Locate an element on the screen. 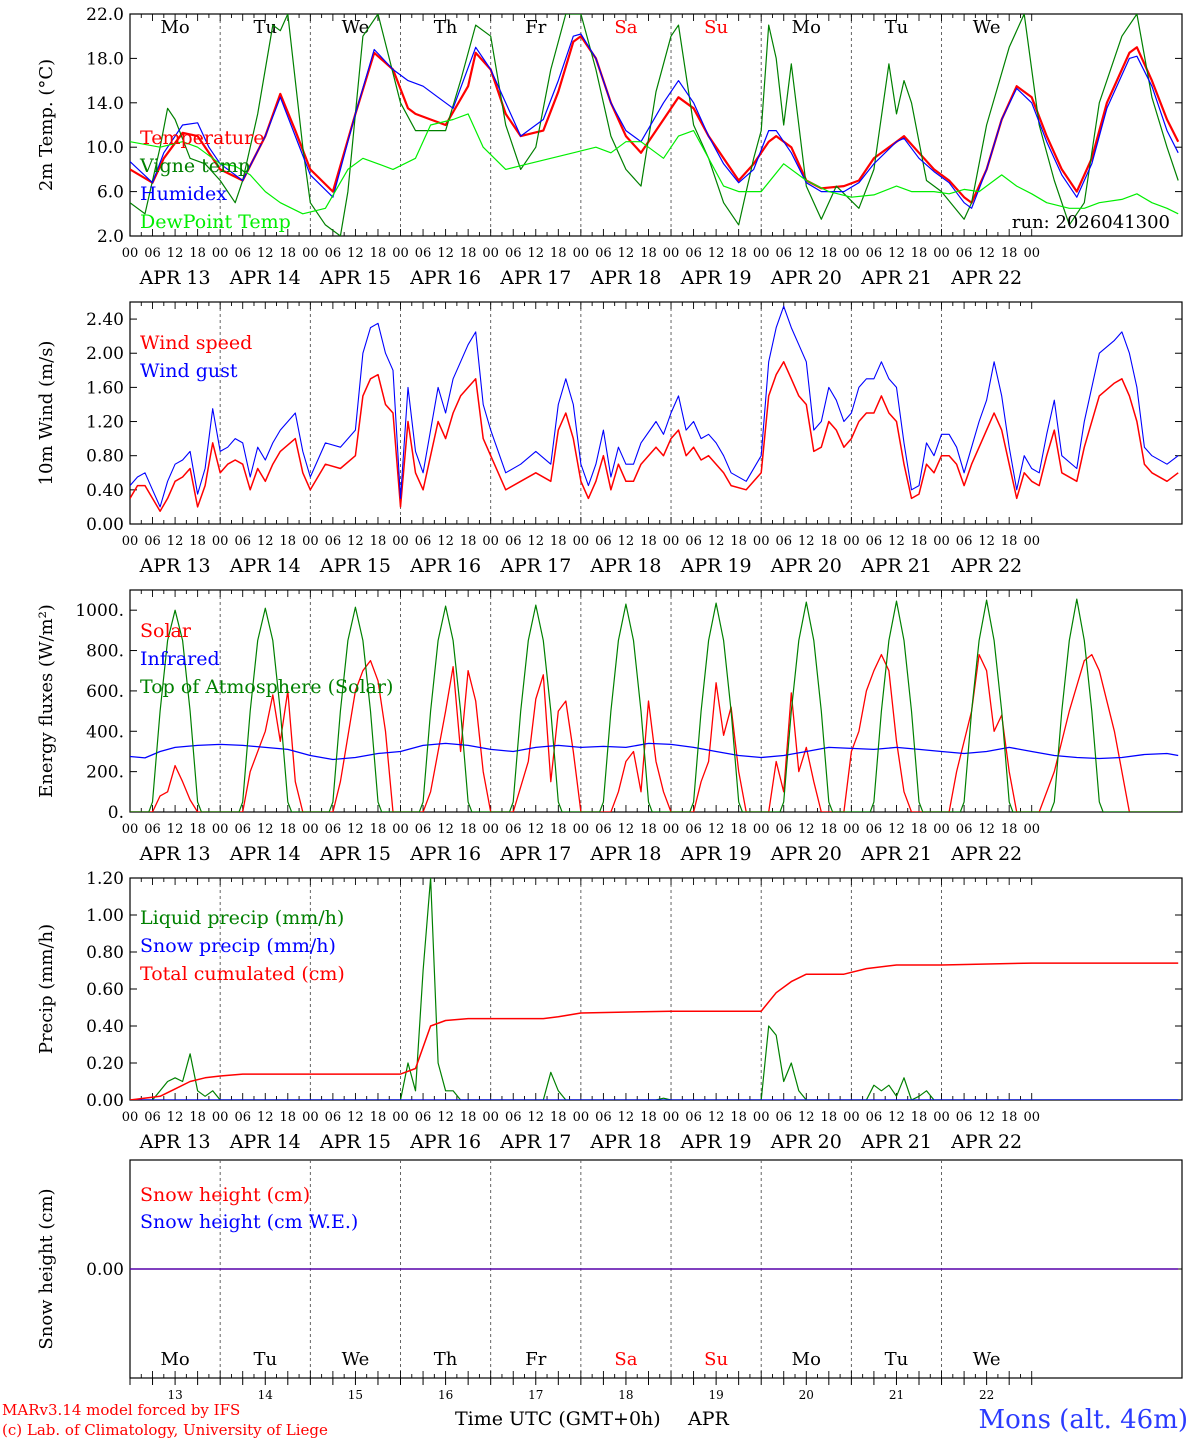  date-label: APR 20 is located at coordinates (806, 566).